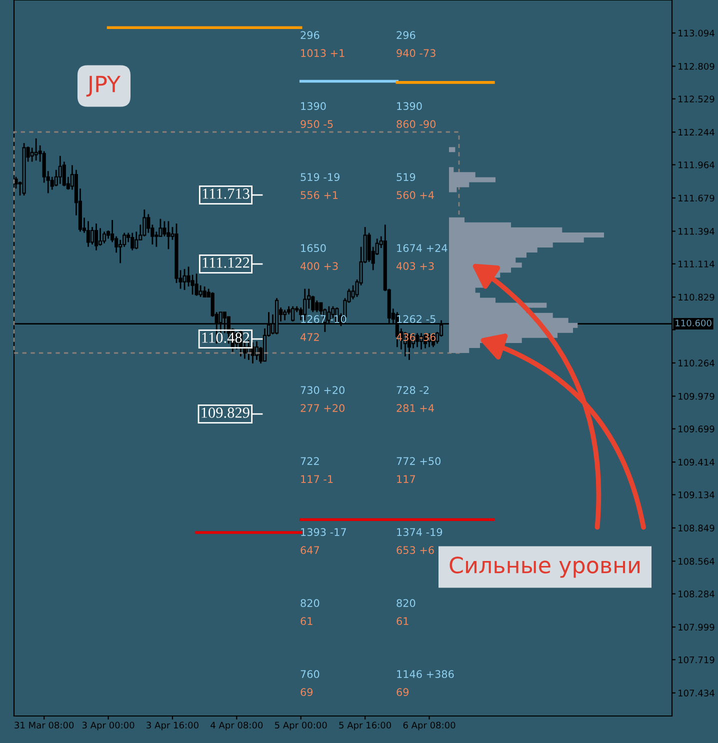  Describe the element at coordinates (415, 195) in the screenshot. I see `annotation: 560 +4` at that location.